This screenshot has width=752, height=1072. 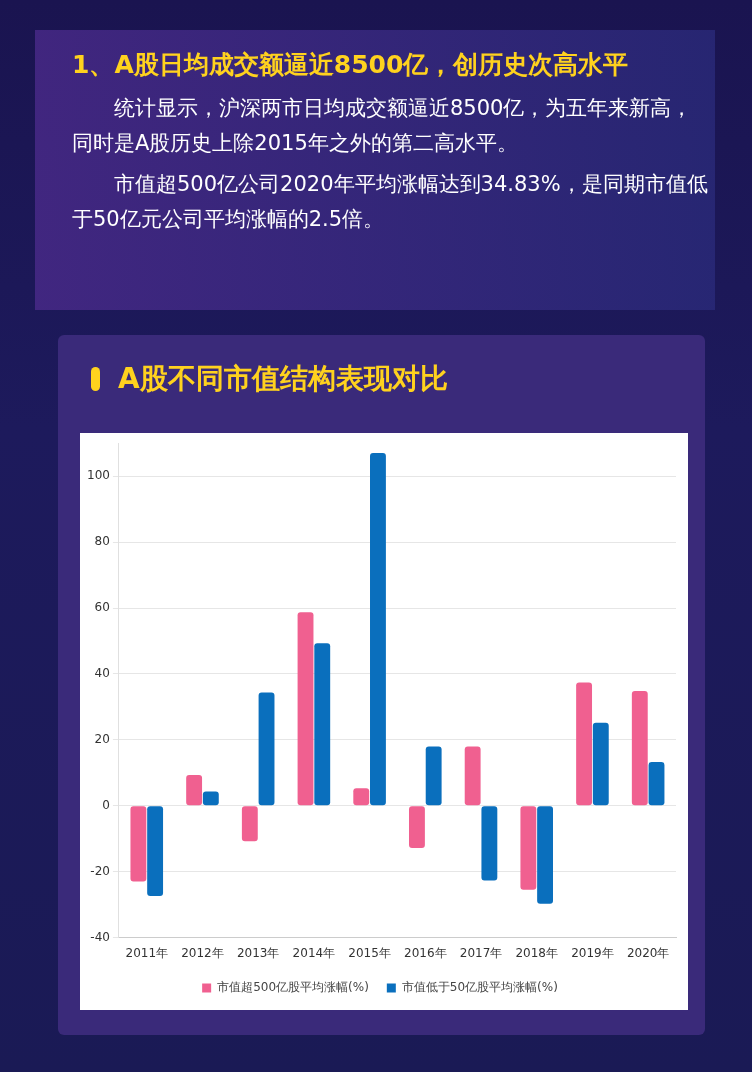 What do you see at coordinates (648, 952) in the screenshot?
I see `x-tick-label: 2020年` at bounding box center [648, 952].